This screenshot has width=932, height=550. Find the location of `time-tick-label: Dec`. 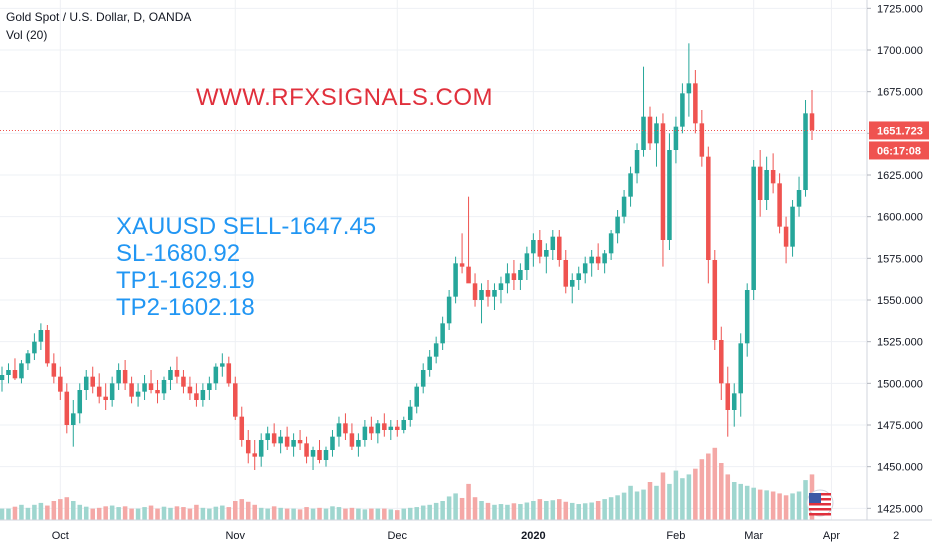

time-tick-label: Dec is located at coordinates (397, 536).